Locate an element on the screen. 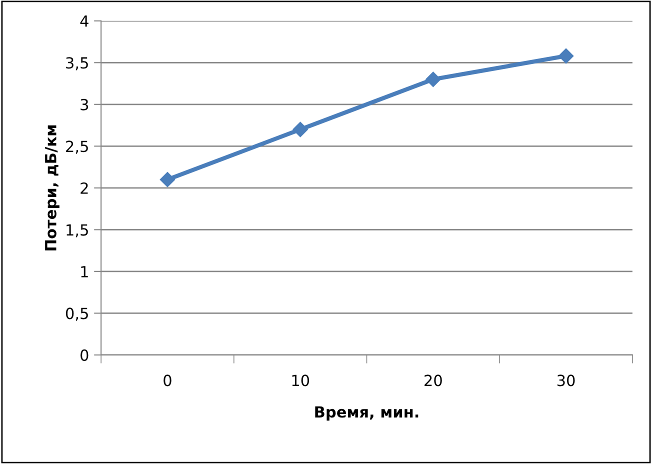 This screenshot has width=652, height=464. y-tick-label: 1,5 is located at coordinates (77, 231).